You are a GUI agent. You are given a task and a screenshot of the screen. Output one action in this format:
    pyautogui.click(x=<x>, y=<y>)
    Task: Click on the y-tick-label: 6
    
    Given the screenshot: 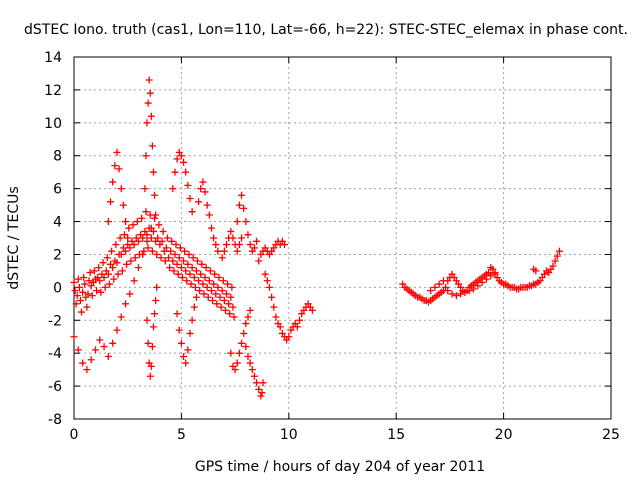 What is the action you would take?
    pyautogui.click(x=57, y=190)
    